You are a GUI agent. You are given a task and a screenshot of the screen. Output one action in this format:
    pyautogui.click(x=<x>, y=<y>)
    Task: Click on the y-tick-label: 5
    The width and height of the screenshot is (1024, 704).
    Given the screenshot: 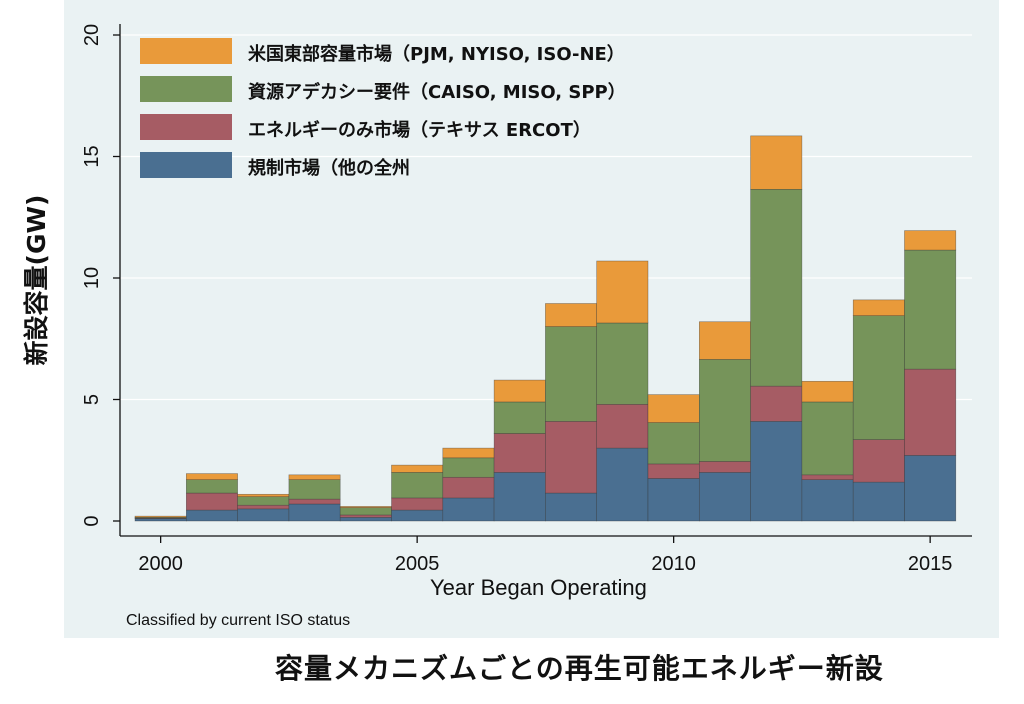 What is the action you would take?
    pyautogui.click(x=92, y=399)
    